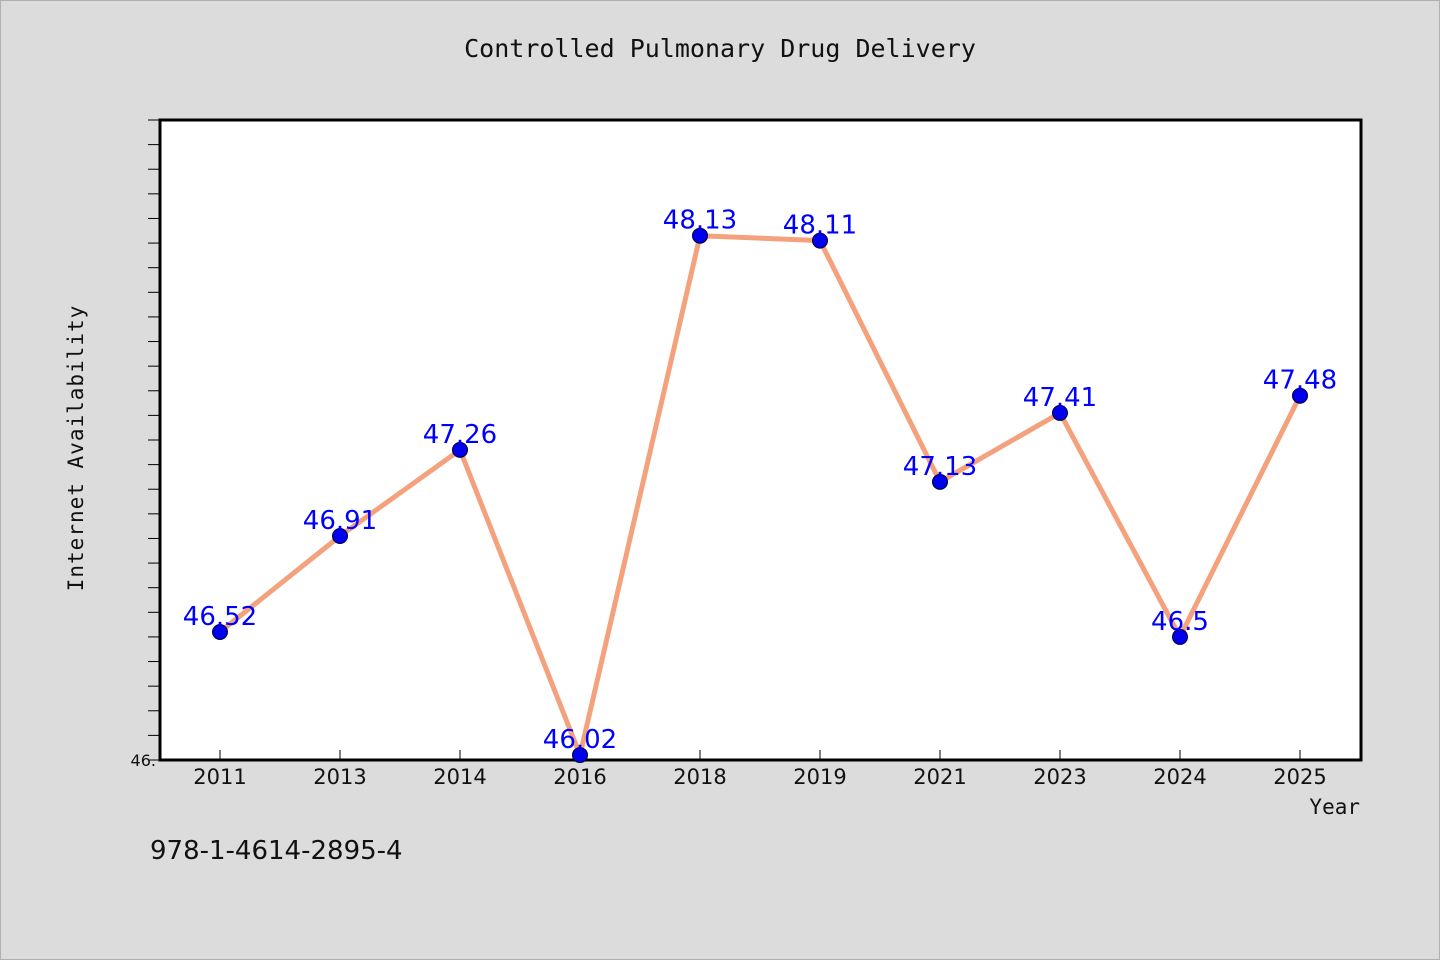  I want to click on y-tick-label: 46., so click(143, 760).